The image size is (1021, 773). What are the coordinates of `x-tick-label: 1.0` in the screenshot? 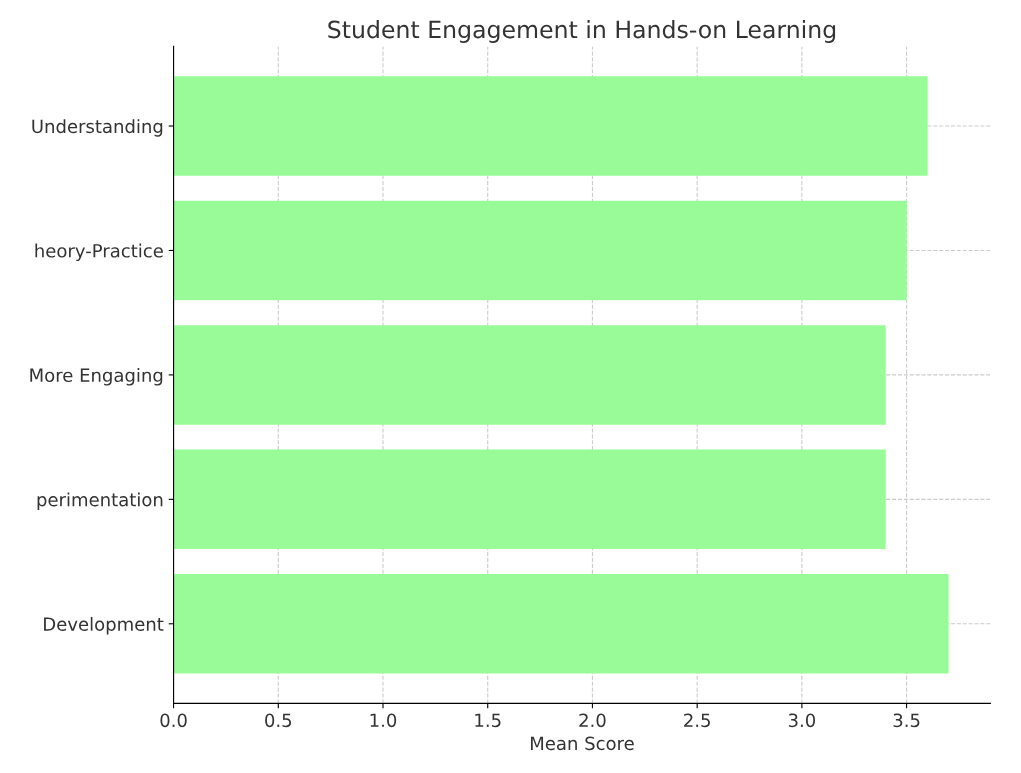 It's located at (383, 720).